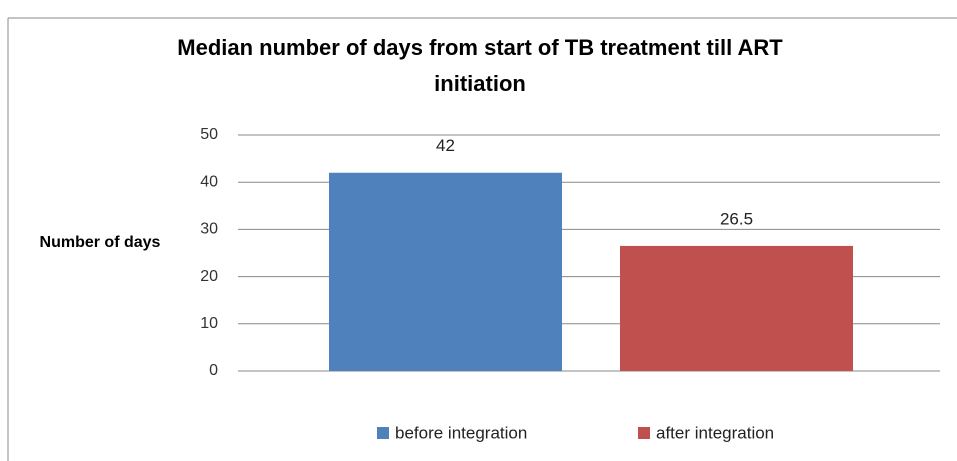  What do you see at coordinates (209, 276) in the screenshot?
I see `y-tick-label: 20` at bounding box center [209, 276].